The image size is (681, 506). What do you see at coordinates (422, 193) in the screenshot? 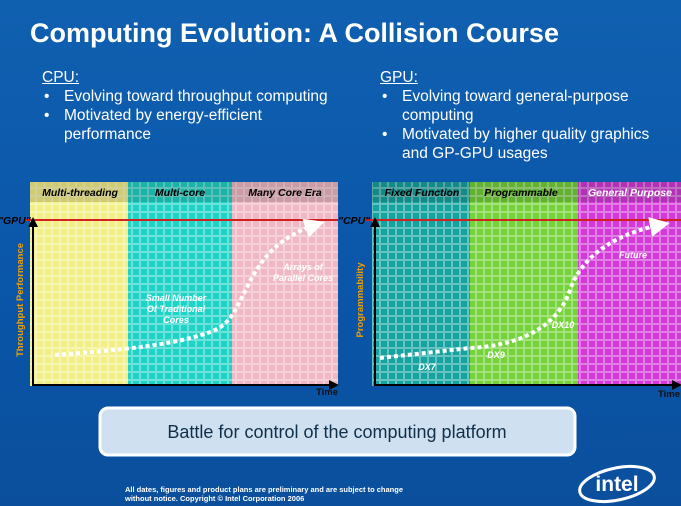
I see `region-label: Fixed Function` at bounding box center [422, 193].